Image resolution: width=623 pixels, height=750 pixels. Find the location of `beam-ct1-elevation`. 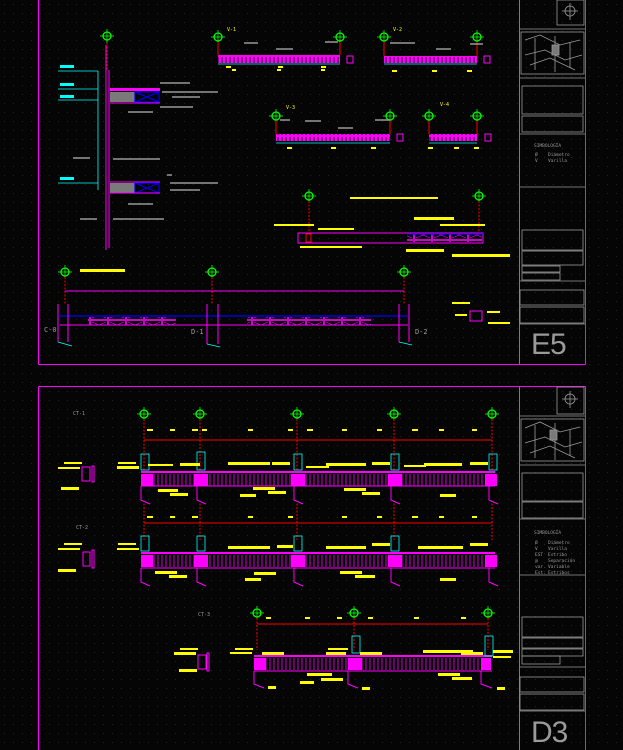

beam-ct1-elevation is located at coordinates (318, 473).